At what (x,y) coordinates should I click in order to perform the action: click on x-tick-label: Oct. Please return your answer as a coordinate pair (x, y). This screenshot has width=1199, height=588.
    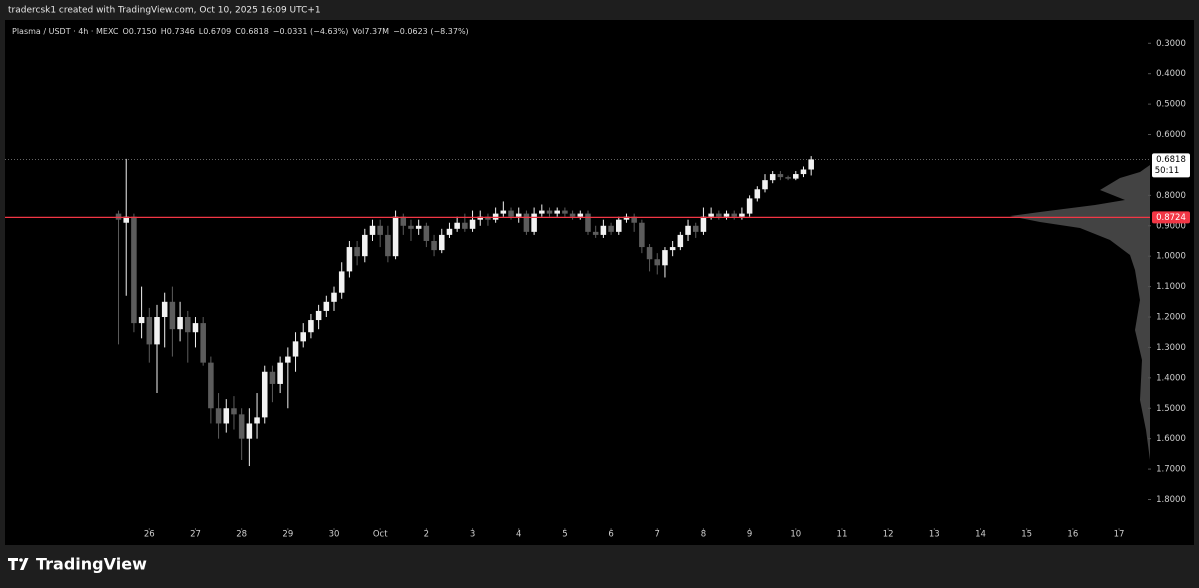
    Looking at the image, I should click on (380, 535).